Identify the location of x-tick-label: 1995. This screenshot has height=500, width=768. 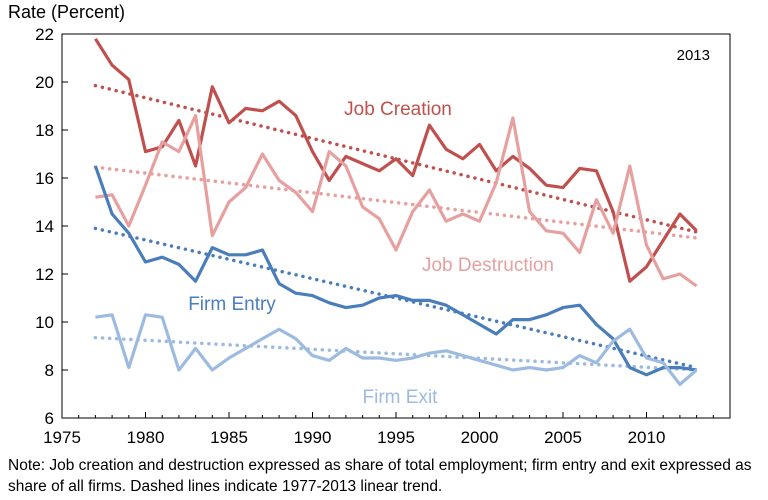
(396, 437).